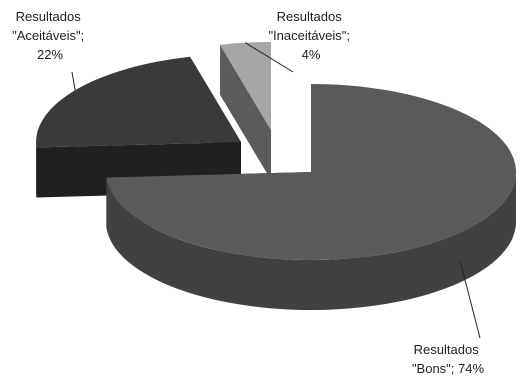 This screenshot has height=381, width=520. I want to click on leader-line-bons, so click(470, 300).